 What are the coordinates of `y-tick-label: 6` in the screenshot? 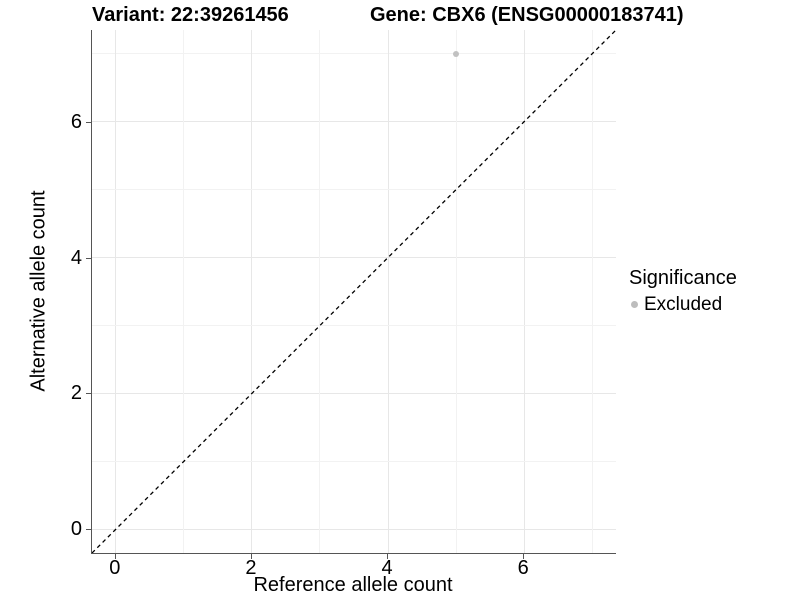 It's located at (76, 121).